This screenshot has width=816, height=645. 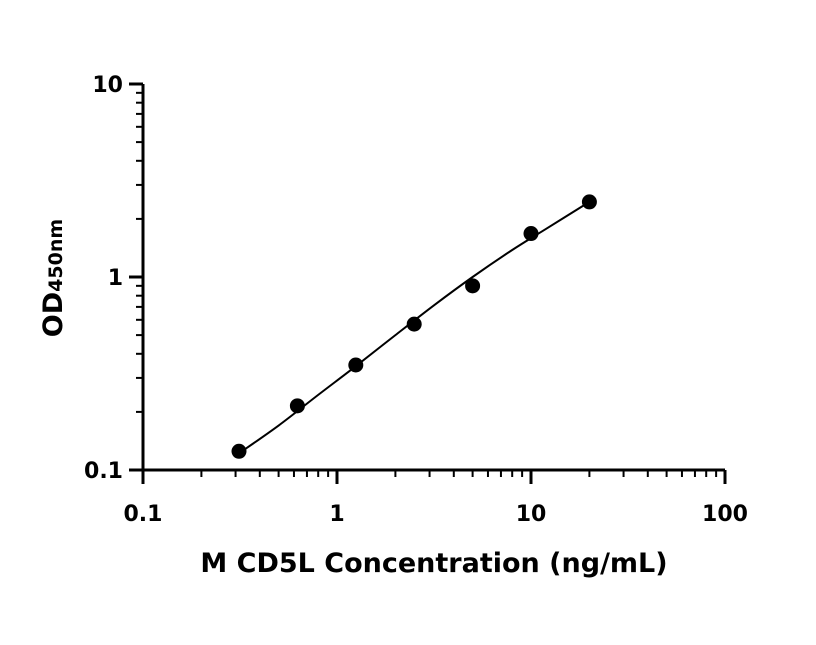 I want to click on y-tick-label: 0.1, so click(x=103, y=471).